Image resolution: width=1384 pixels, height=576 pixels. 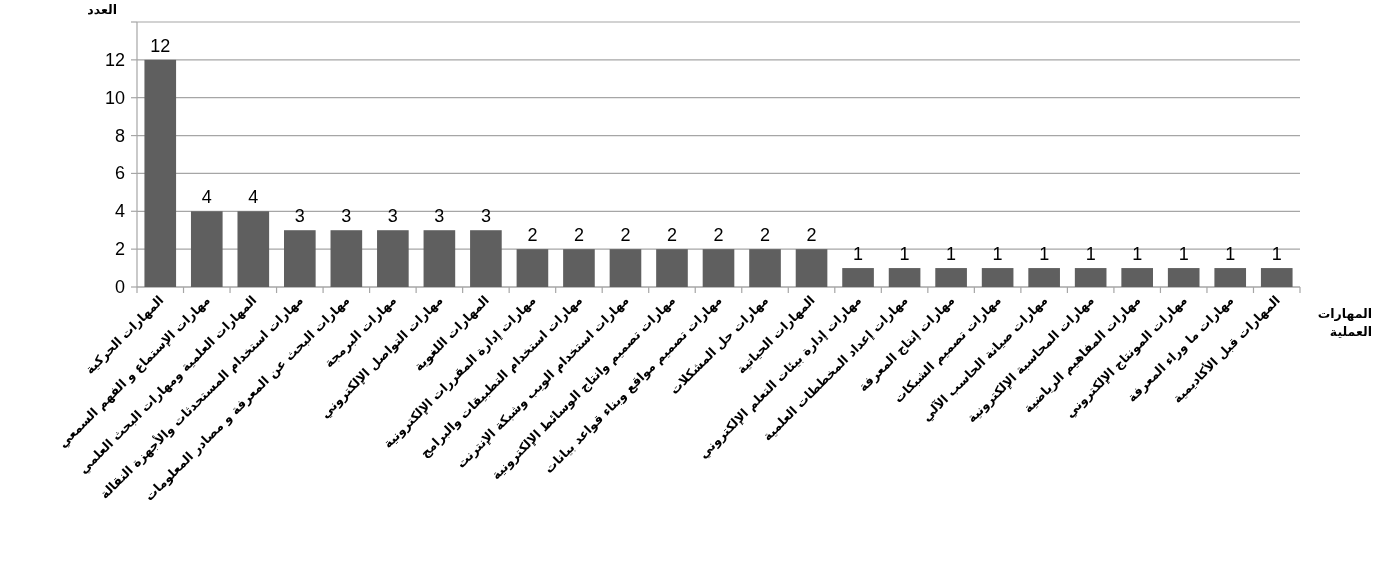 What do you see at coordinates (119, 249) in the screenshot?
I see `y-tick-label: 2` at bounding box center [119, 249].